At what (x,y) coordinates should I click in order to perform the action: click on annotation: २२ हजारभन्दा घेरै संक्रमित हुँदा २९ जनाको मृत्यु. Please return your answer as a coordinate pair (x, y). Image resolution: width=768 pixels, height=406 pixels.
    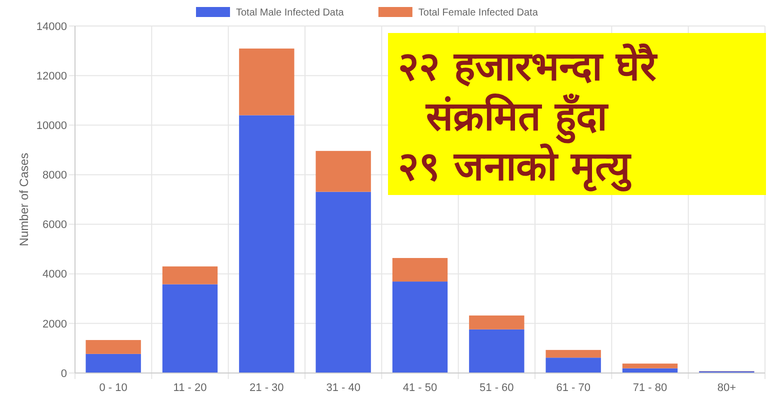
    Looking at the image, I should click on (528, 117).